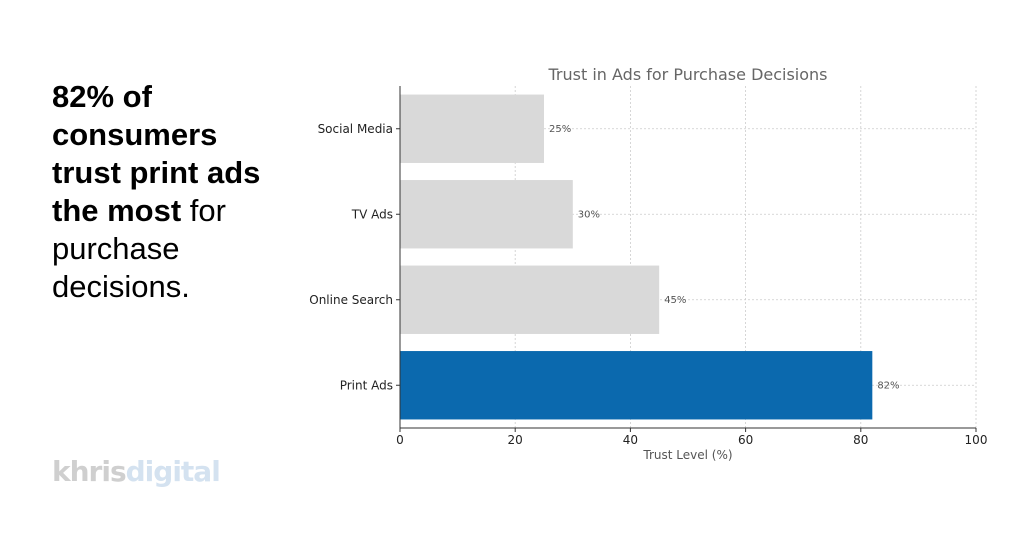 The image size is (1025, 537). What do you see at coordinates (589, 214) in the screenshot?
I see `data-label: 30%` at bounding box center [589, 214].